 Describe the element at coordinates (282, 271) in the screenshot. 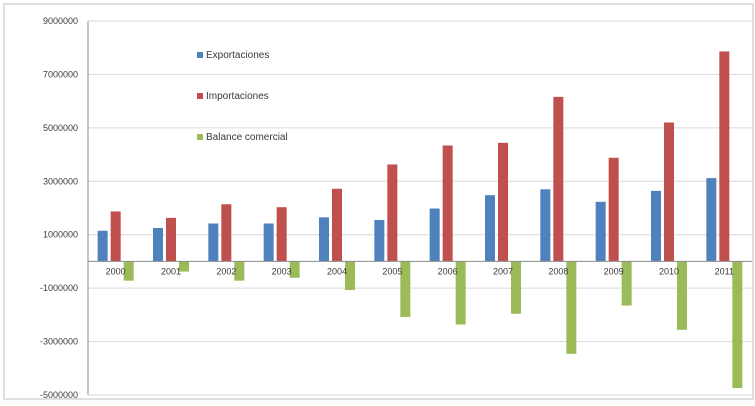

I see `x-tick-label: 2003` at that location.